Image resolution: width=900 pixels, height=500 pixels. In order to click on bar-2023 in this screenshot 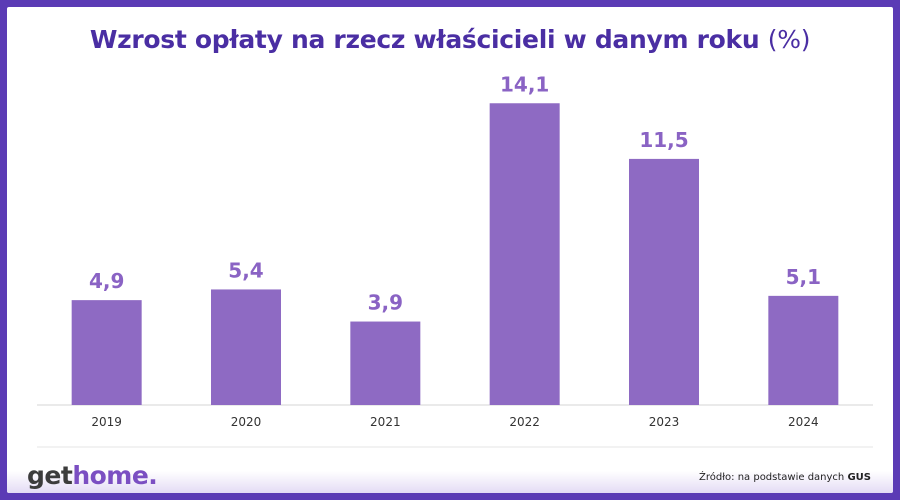, I will do `click(664, 281)`.